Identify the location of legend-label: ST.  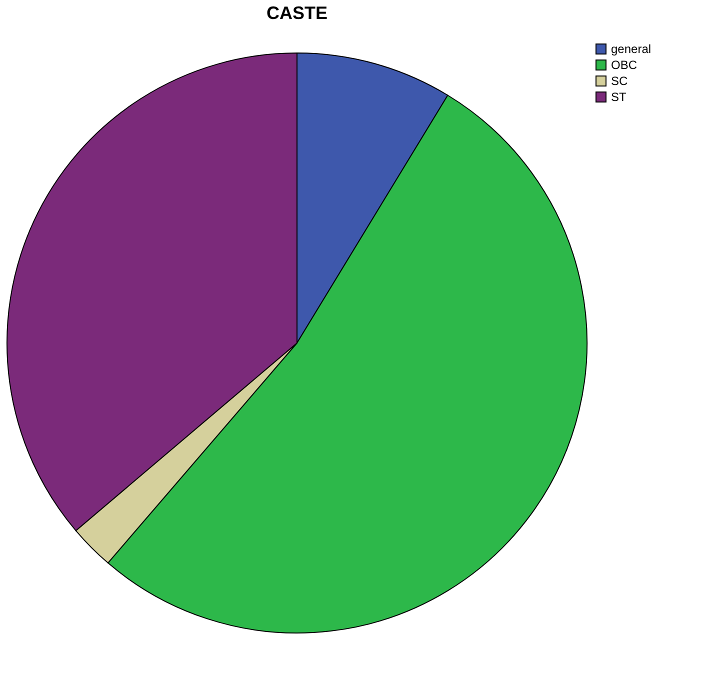
(619, 97).